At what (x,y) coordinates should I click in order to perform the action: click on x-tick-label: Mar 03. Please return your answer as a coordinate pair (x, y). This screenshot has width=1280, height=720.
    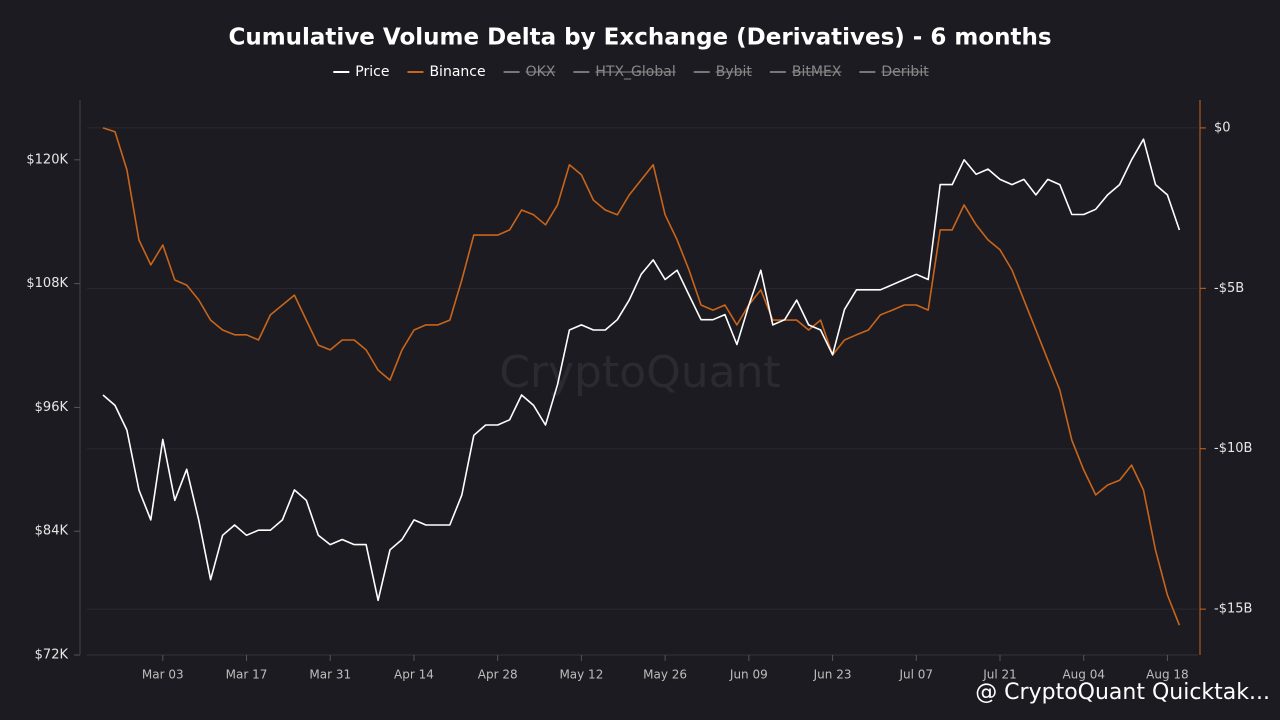
    Looking at the image, I should click on (163, 675).